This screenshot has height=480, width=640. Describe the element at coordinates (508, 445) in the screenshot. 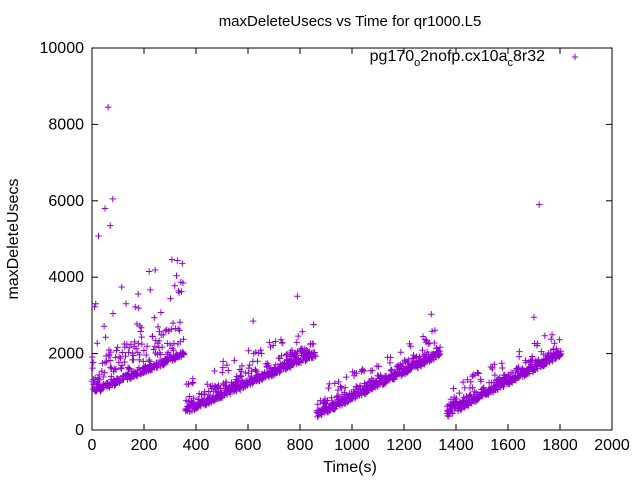

I see `x-tick-label: 1600` at that location.